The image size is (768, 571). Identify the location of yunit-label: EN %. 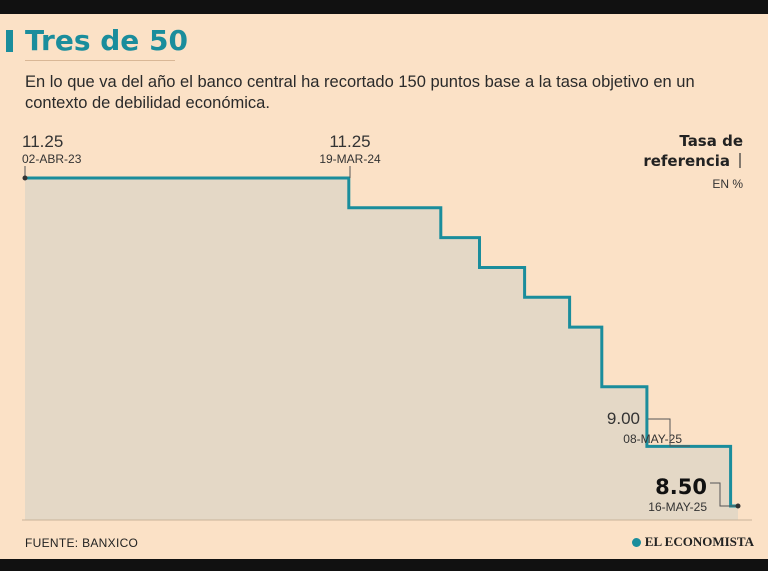
(727, 184).